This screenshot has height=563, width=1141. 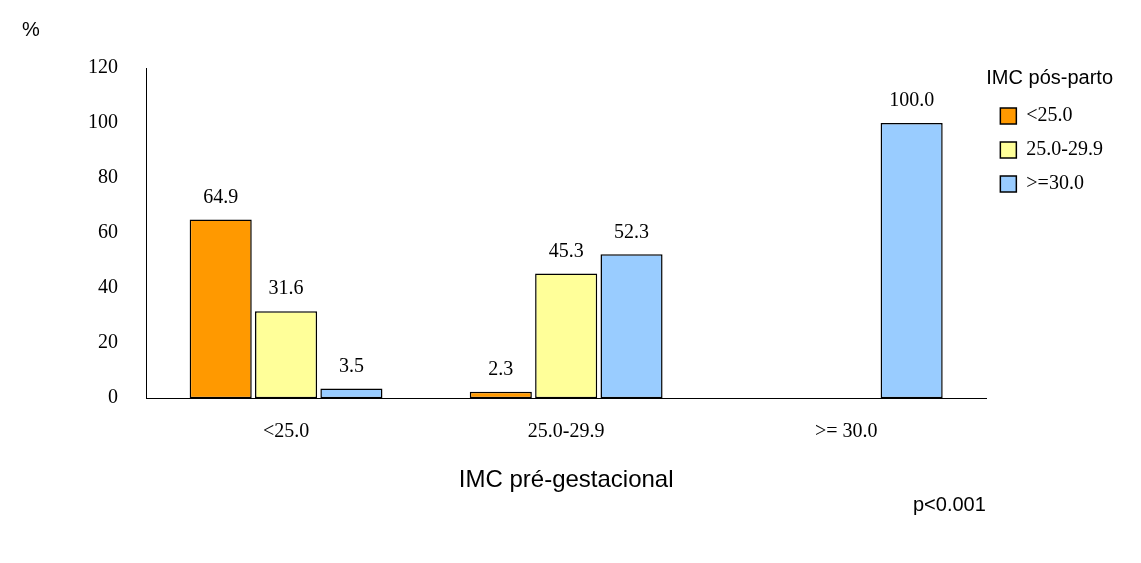 What do you see at coordinates (1049, 114) in the screenshot?
I see `legend-label: <25.0` at bounding box center [1049, 114].